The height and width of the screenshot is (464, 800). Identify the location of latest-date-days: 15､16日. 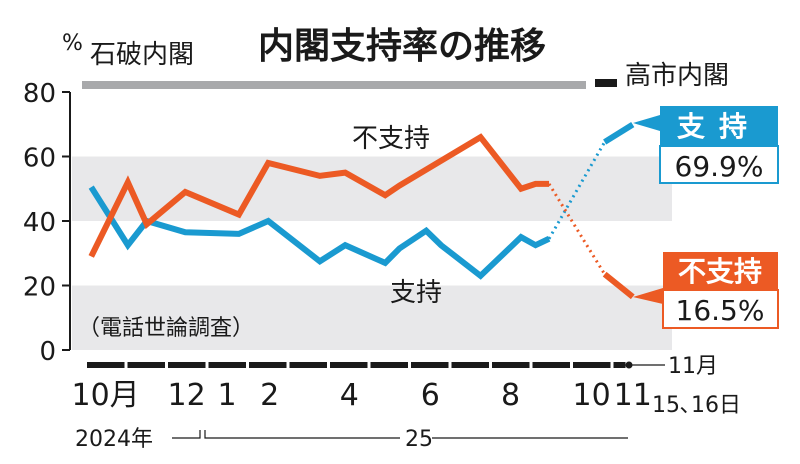
(696, 405).